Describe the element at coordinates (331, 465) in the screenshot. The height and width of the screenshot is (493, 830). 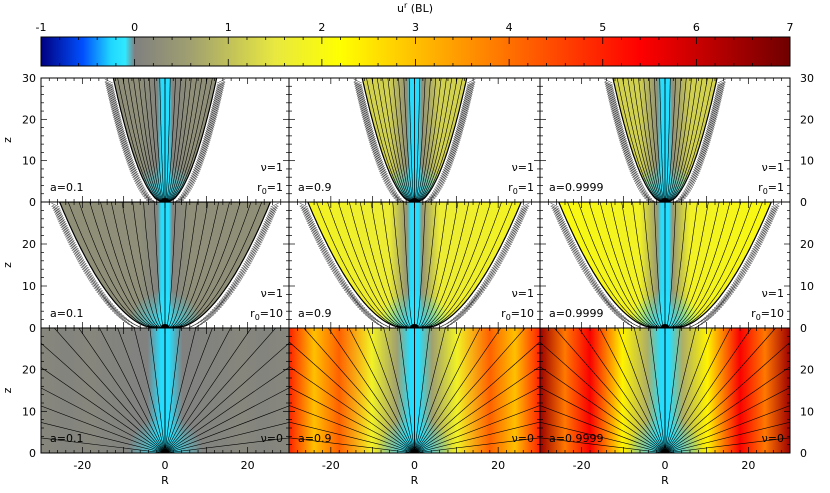
I see `x-tick-label: -20` at that location.